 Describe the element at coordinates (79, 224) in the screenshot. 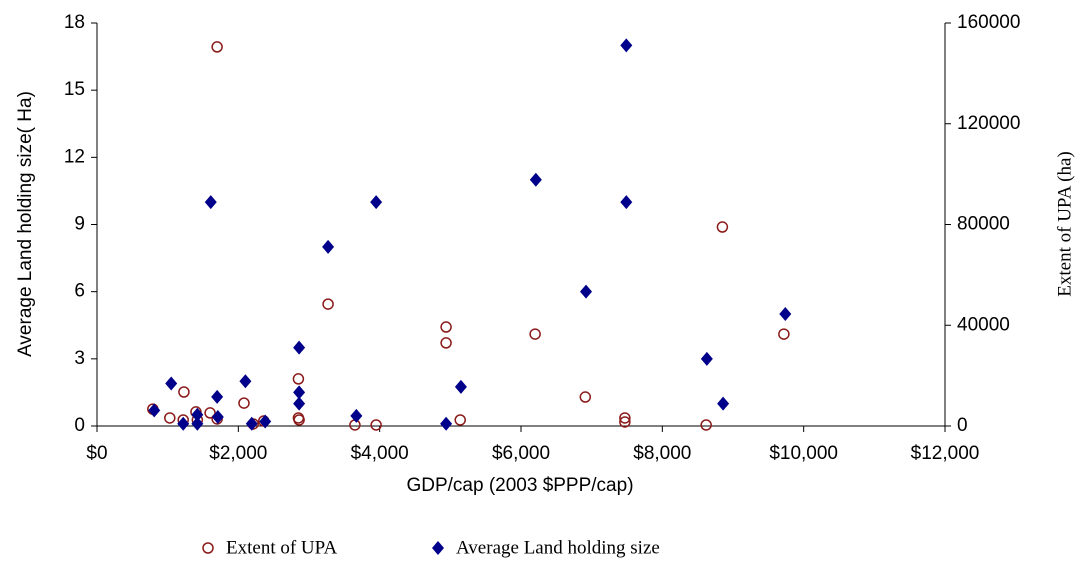

I see `y-tick-label: 9` at that location.